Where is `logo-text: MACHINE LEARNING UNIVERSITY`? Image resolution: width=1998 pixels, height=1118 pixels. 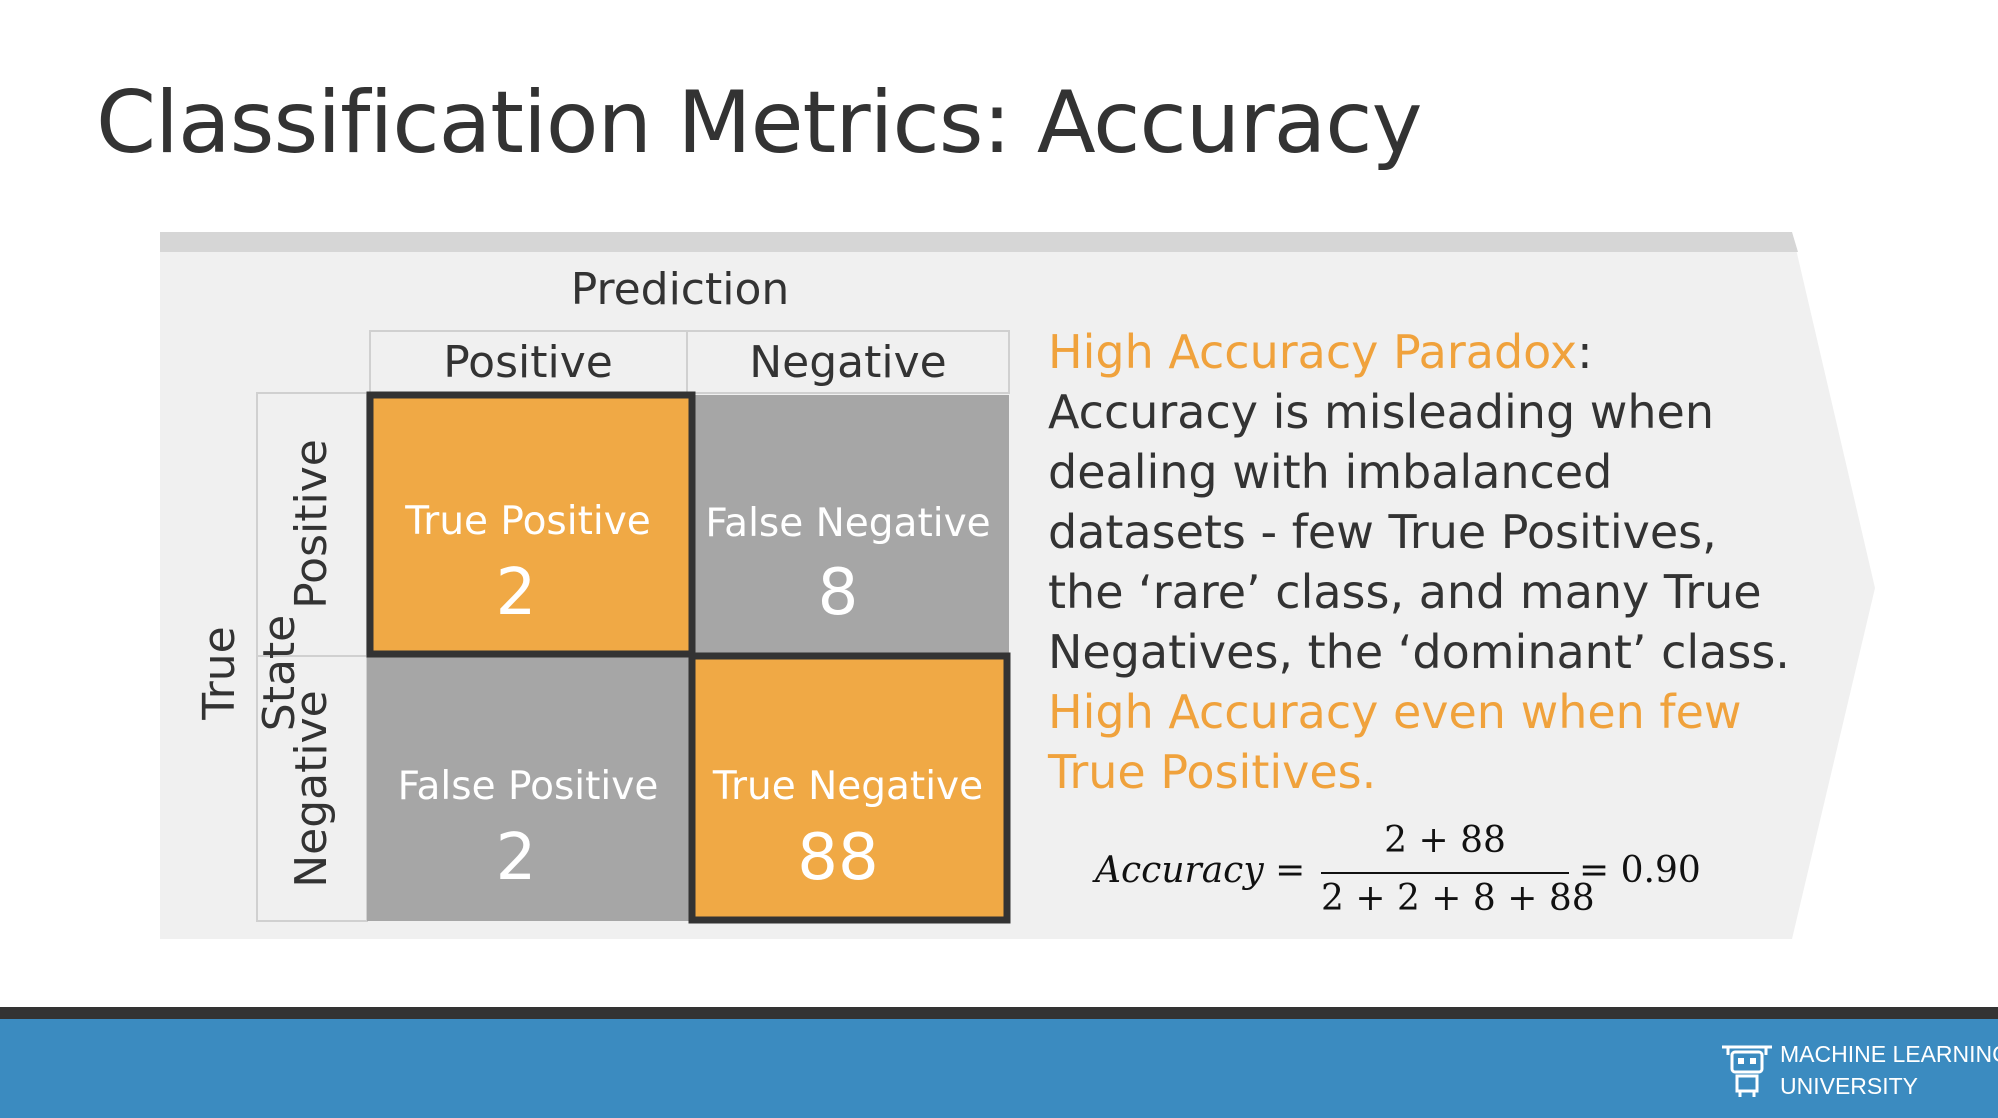 logo-text: MACHINE LEARNING UNIVERSITY is located at coordinates (1889, 1070).